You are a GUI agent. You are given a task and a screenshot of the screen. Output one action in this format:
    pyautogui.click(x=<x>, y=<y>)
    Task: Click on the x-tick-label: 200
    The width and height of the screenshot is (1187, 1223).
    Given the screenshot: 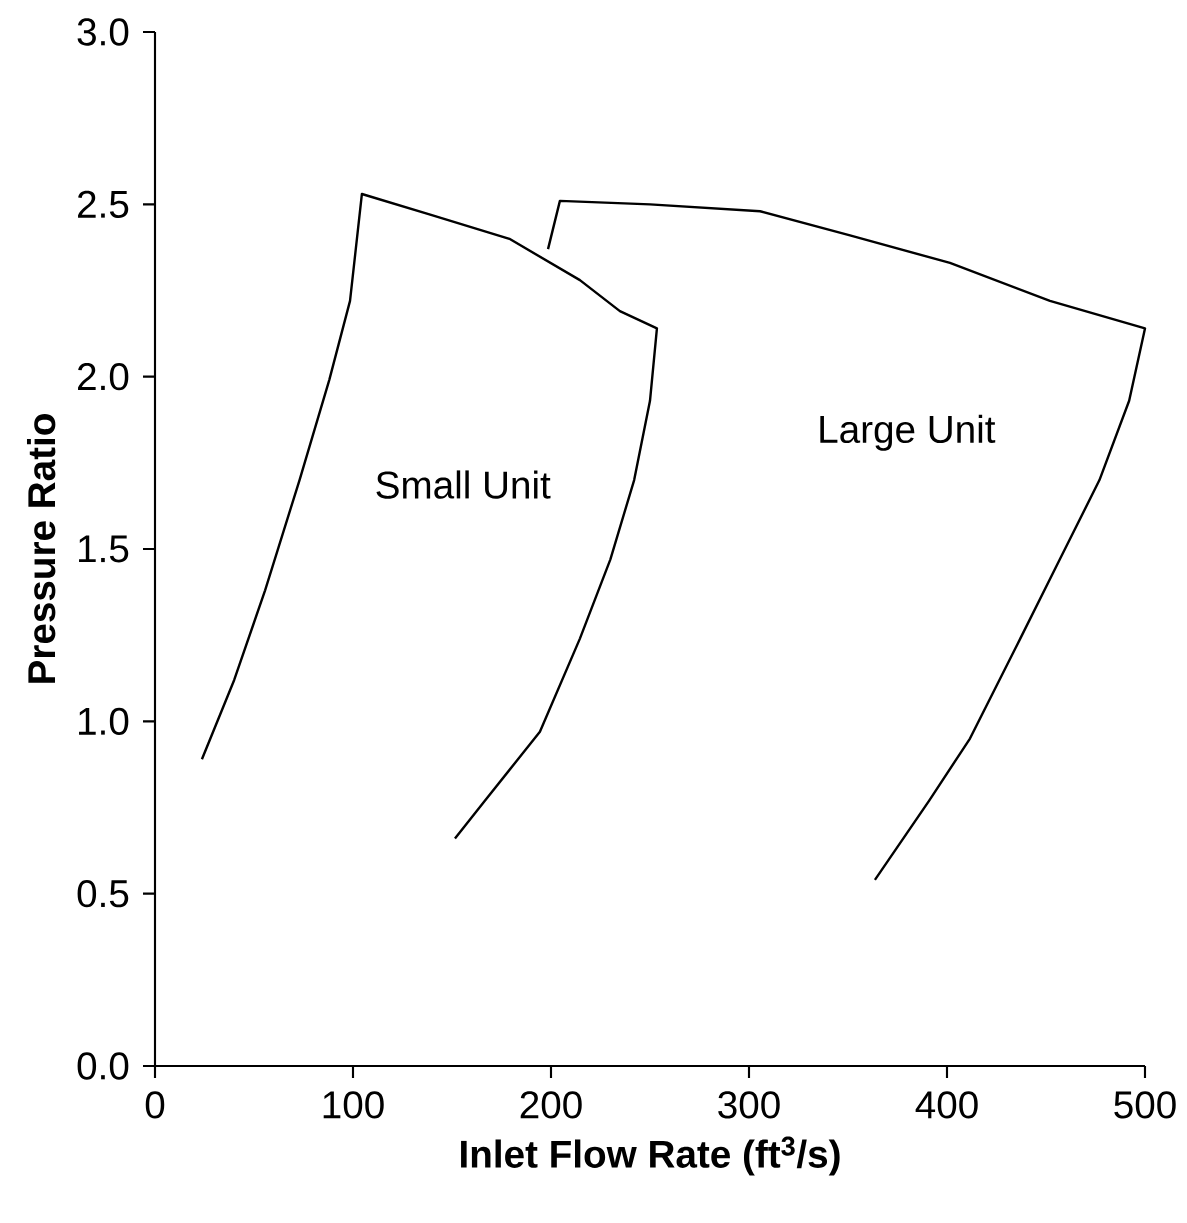 What is the action you would take?
    pyautogui.click(x=551, y=1105)
    